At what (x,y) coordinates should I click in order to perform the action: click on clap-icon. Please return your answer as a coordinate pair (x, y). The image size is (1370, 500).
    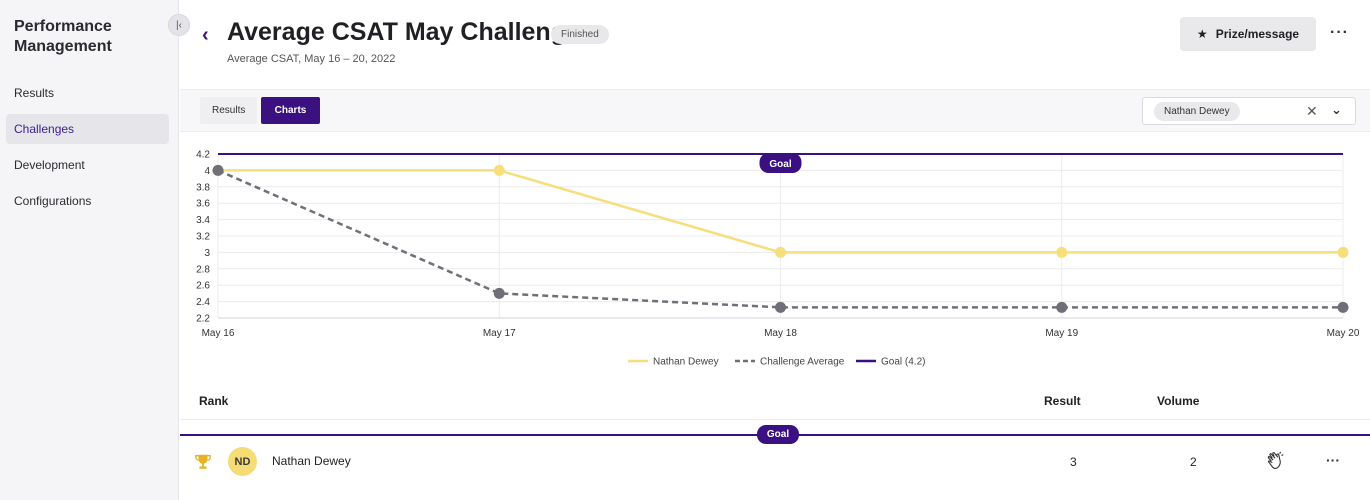
    Looking at the image, I should click on (1276, 461).